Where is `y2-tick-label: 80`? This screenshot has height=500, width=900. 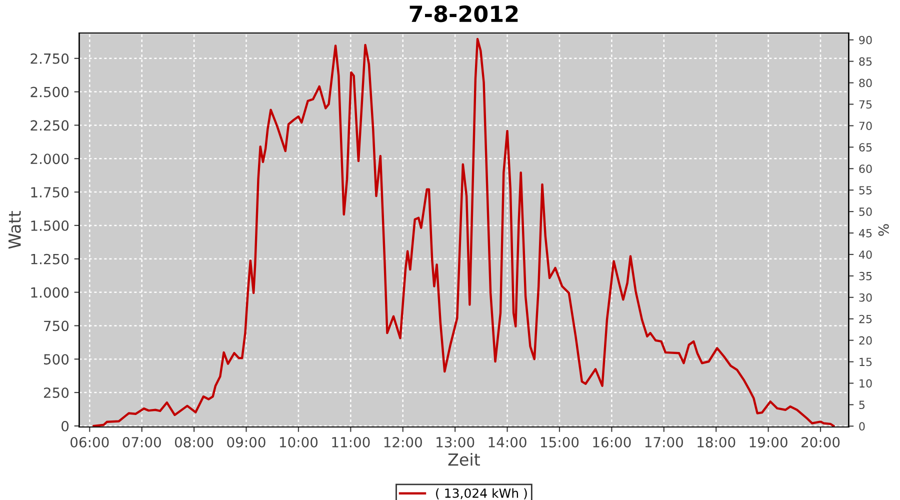 y2-tick-label: 80 is located at coordinates (865, 83).